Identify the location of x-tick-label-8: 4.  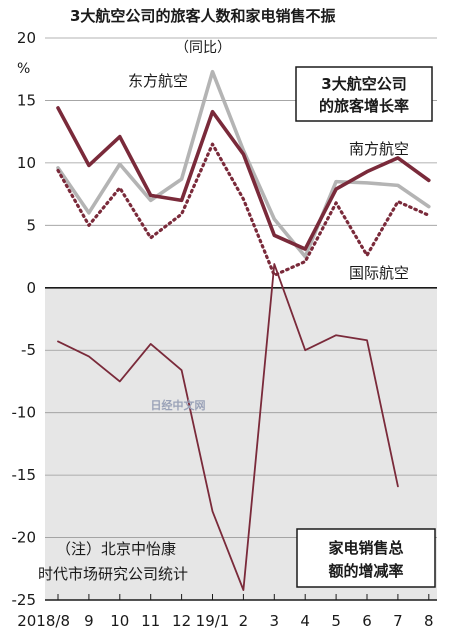
(305, 621).